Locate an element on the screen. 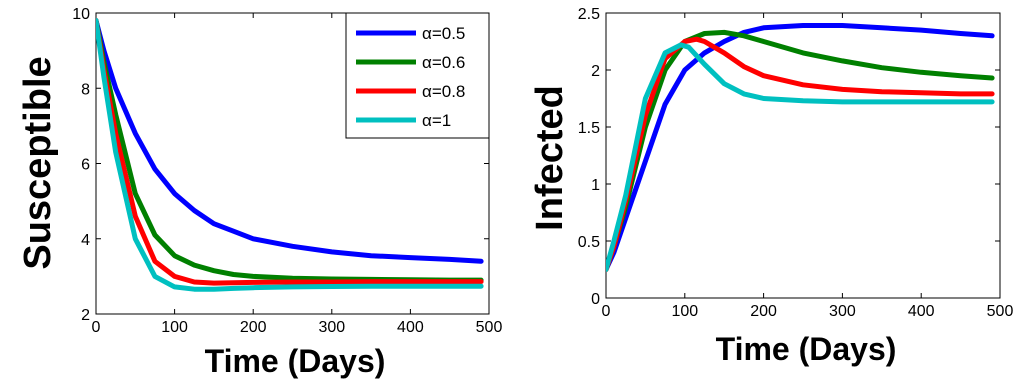 This screenshot has width=1022, height=385. legend: α=0.5 α=0.6 α=0.8 α=1 is located at coordinates (417, 75).